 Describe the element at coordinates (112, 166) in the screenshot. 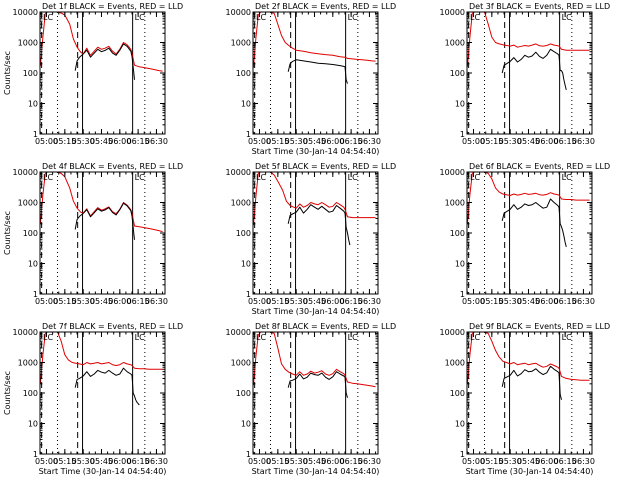

I see `panel-title: Det 4f BLACK = Events, RED = LLD` at that location.